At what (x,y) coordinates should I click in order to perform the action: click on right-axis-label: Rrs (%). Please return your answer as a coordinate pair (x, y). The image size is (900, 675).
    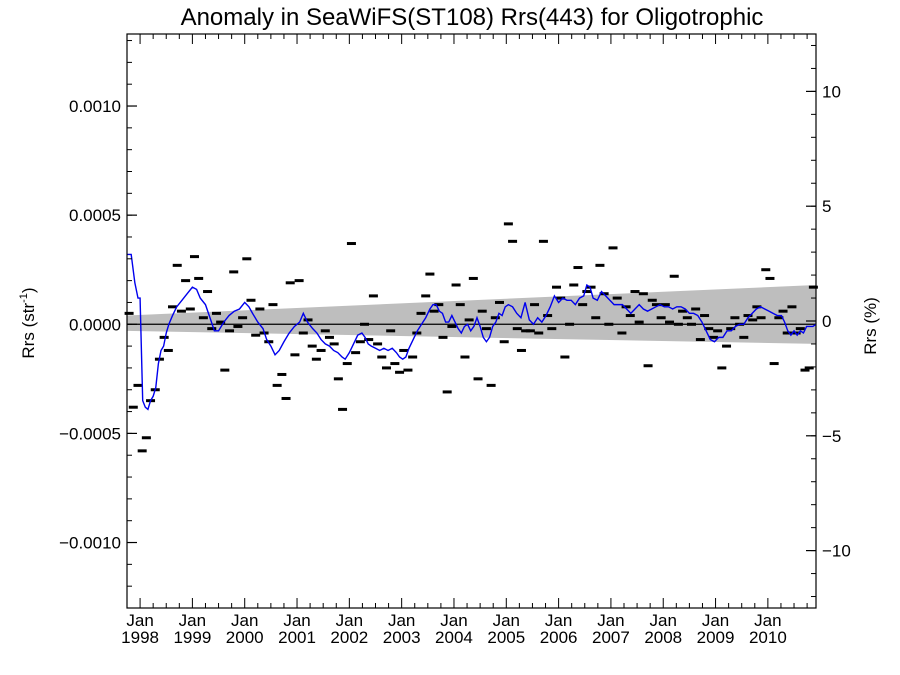
    Looking at the image, I should click on (870, 326).